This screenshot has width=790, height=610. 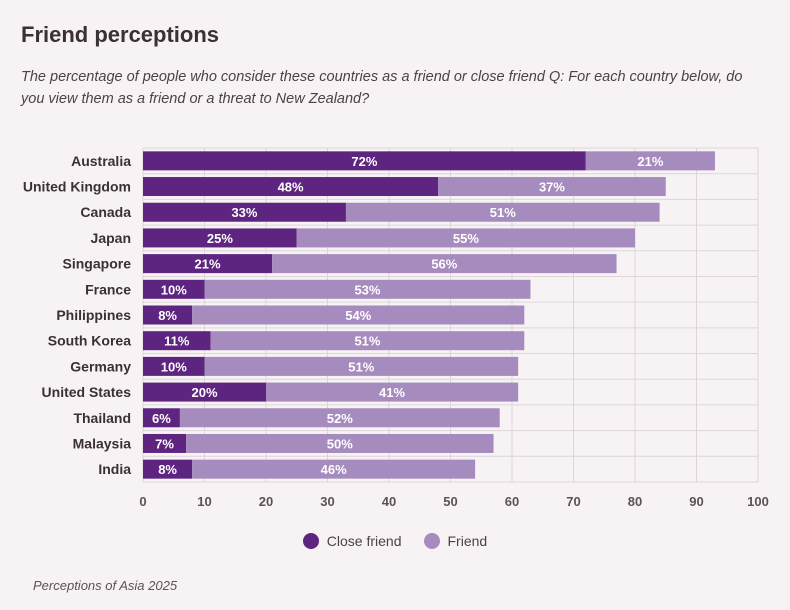 I want to click on legend-item-close-friend: Close friend, so click(x=352, y=541).